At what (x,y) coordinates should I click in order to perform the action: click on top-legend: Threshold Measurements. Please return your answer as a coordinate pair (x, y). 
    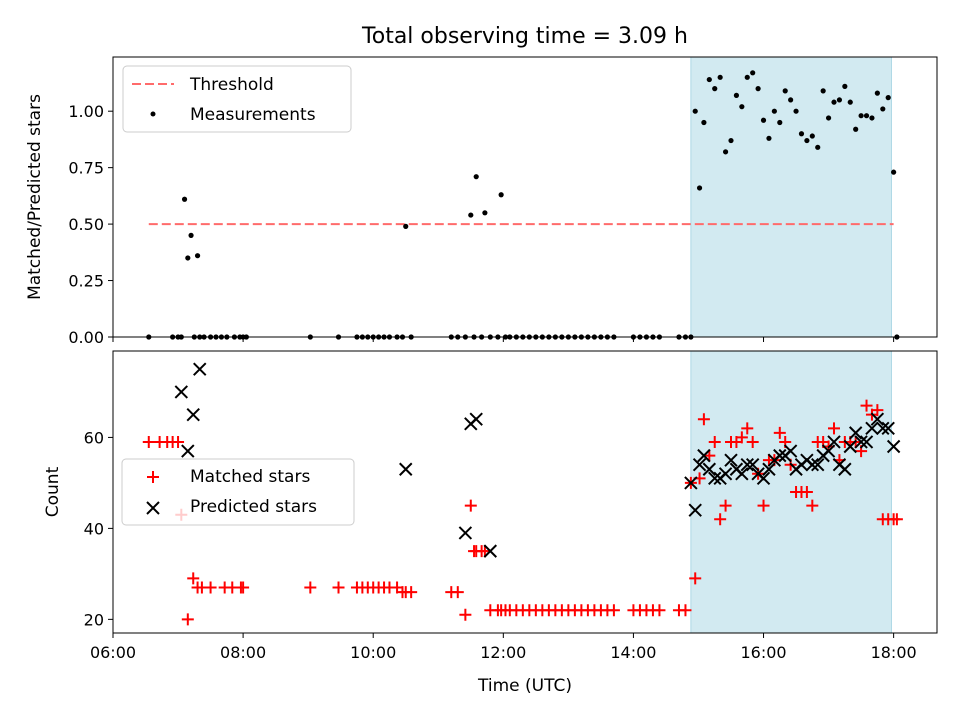
    Looking at the image, I should click on (237, 99).